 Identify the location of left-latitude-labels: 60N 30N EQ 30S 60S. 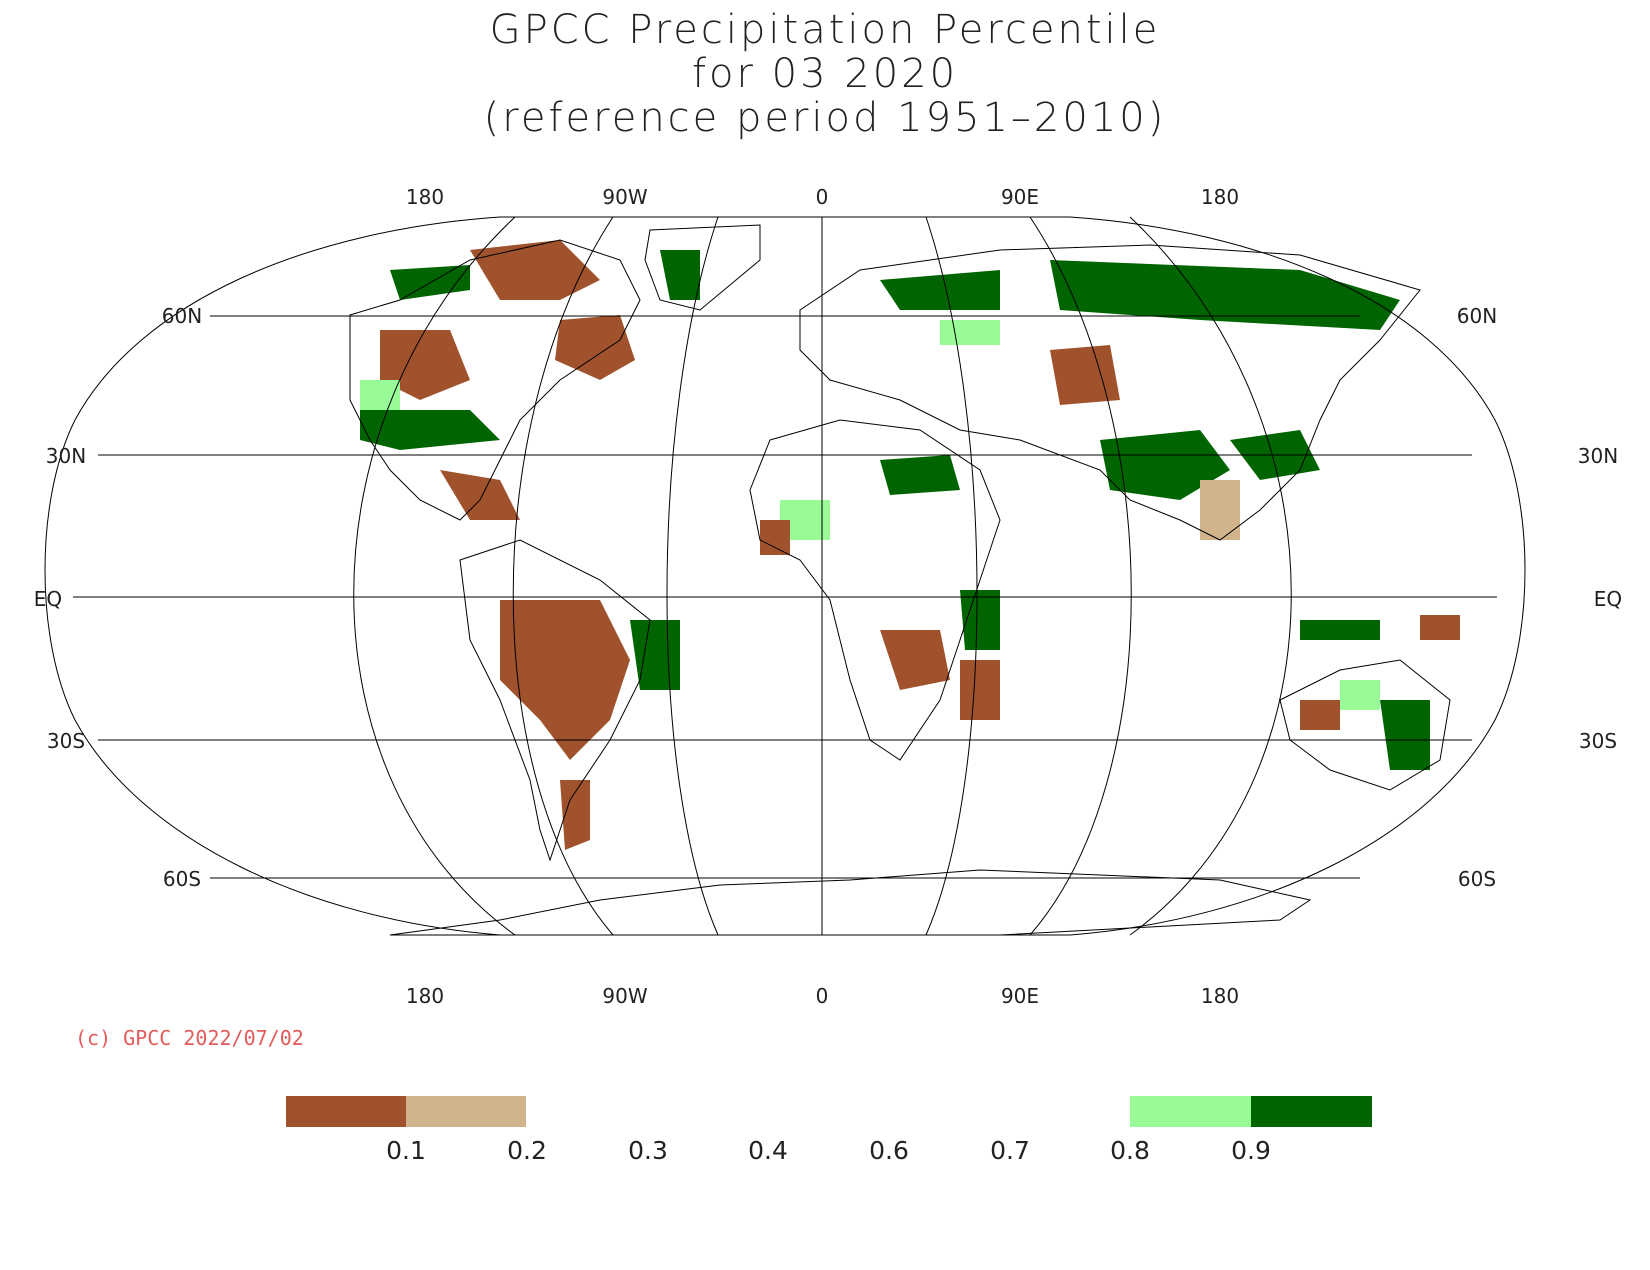
(118, 597).